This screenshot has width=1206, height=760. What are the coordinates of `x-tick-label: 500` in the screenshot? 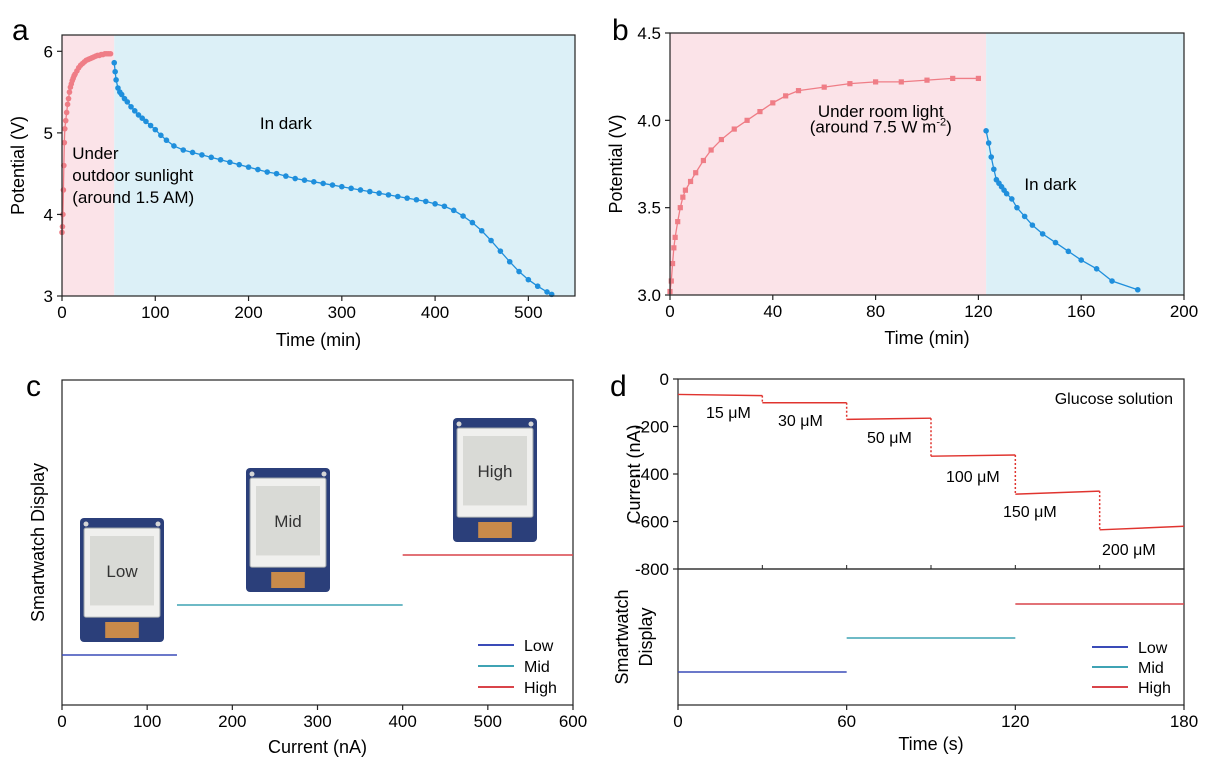 It's located at (528, 312).